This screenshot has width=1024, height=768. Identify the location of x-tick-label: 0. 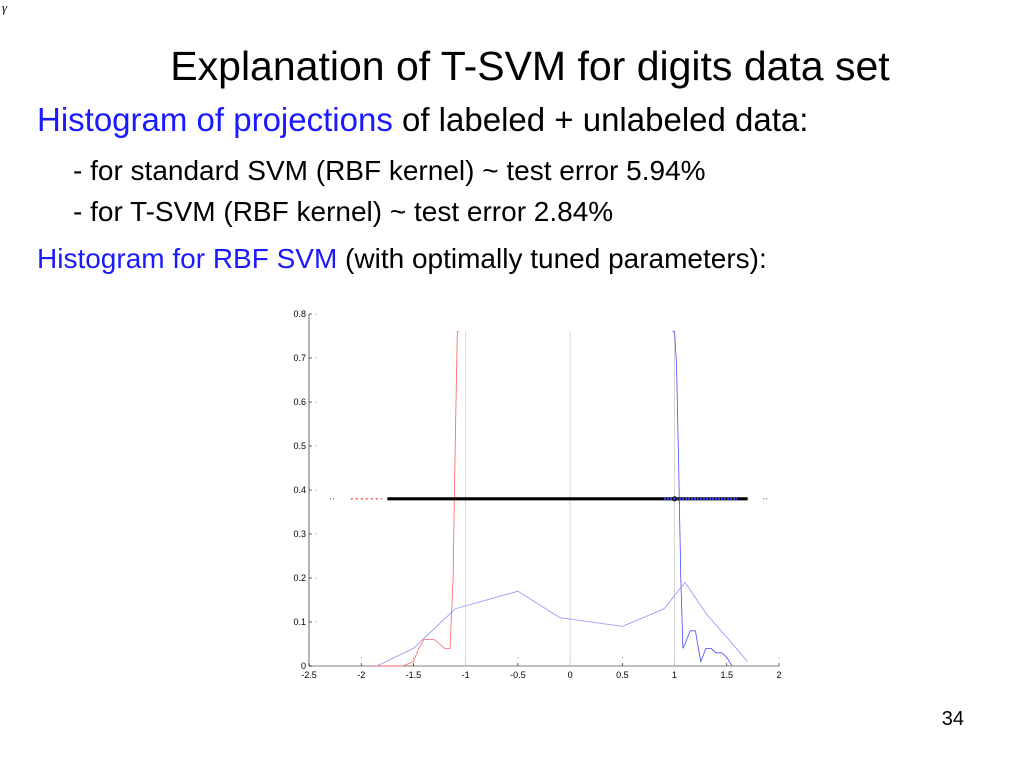
(570, 675).